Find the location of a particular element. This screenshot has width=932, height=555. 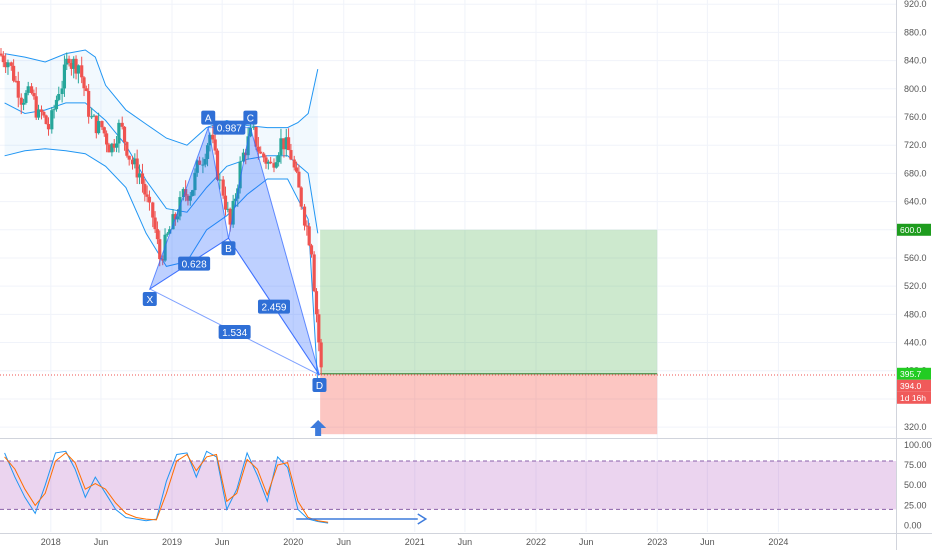

pattern-point-d: D is located at coordinates (319, 384).